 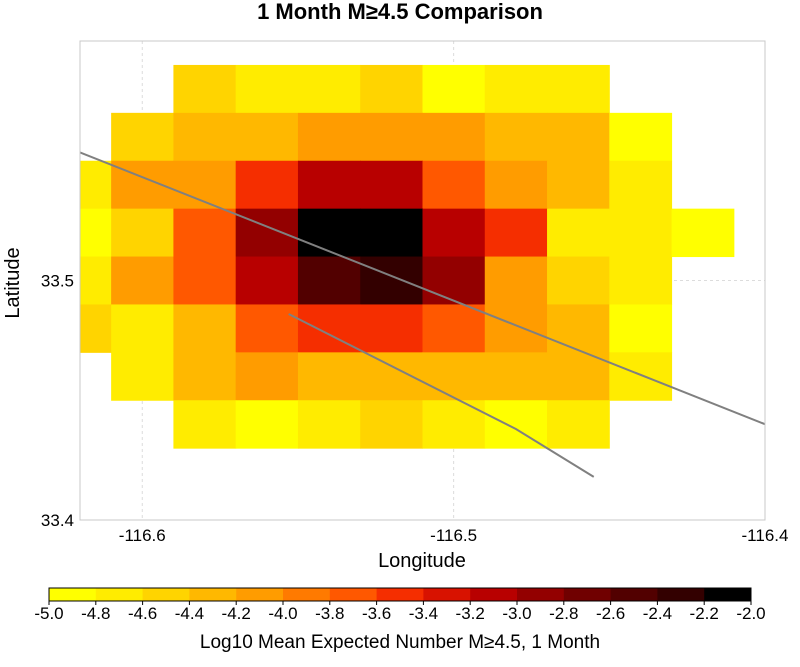 What do you see at coordinates (95, 613) in the screenshot?
I see `colorbar-tick-label: -4.8` at bounding box center [95, 613].